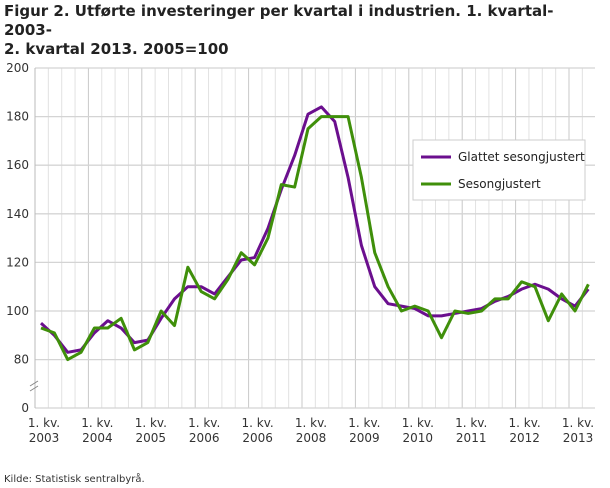 The image size is (610, 488). What do you see at coordinates (74, 479) in the screenshot?
I see `source-note: Kilde: Statistisk sentralbyrå.` at bounding box center [74, 479].